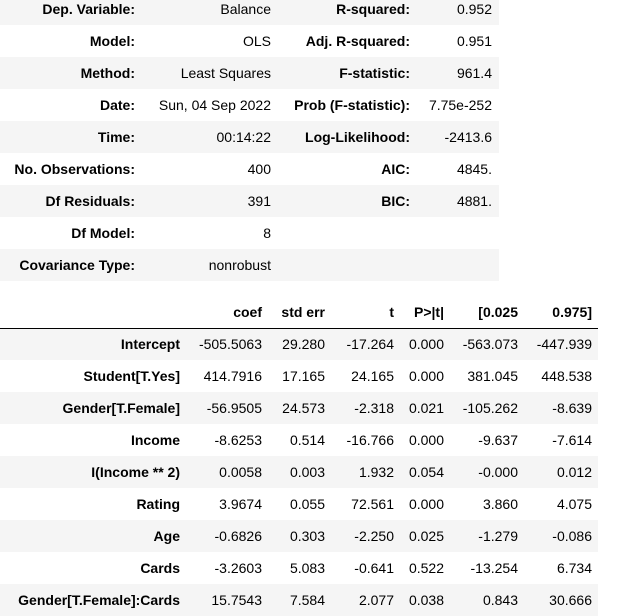  Describe the element at coordinates (208, 265) in the screenshot. I see `summary-value-left: nonrobust` at that location.